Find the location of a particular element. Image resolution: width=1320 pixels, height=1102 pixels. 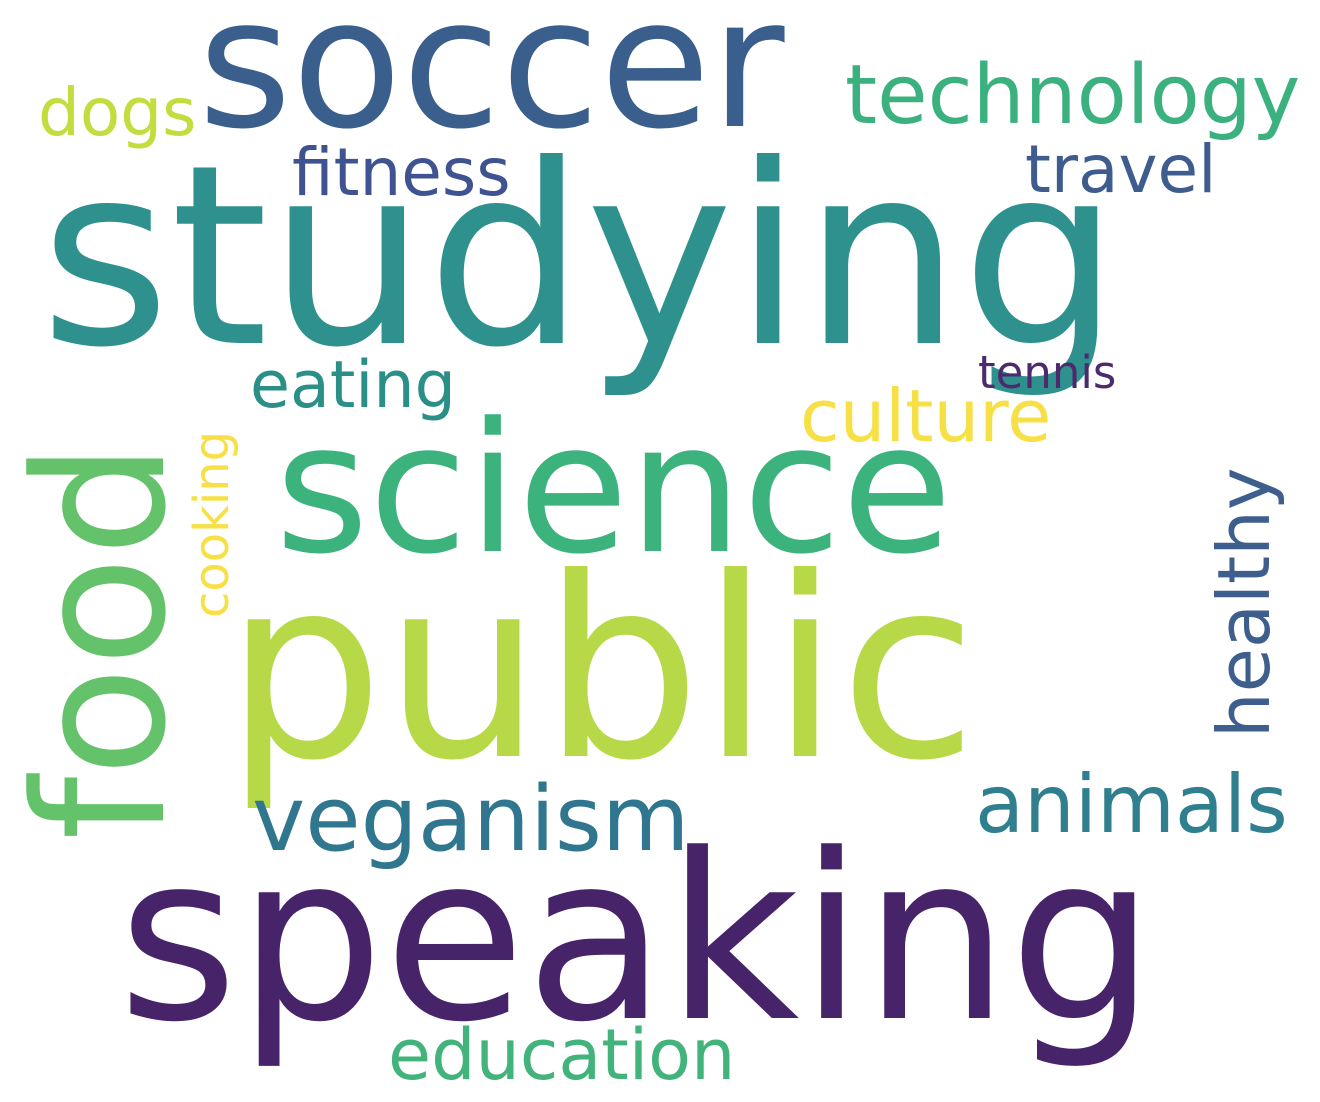

word-fitness: fitness is located at coordinates (401, 172).